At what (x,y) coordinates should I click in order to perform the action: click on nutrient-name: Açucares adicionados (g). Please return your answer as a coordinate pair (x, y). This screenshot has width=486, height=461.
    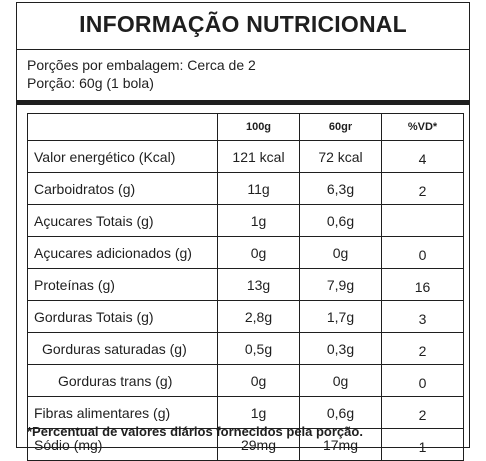
    Looking at the image, I should click on (122, 252).